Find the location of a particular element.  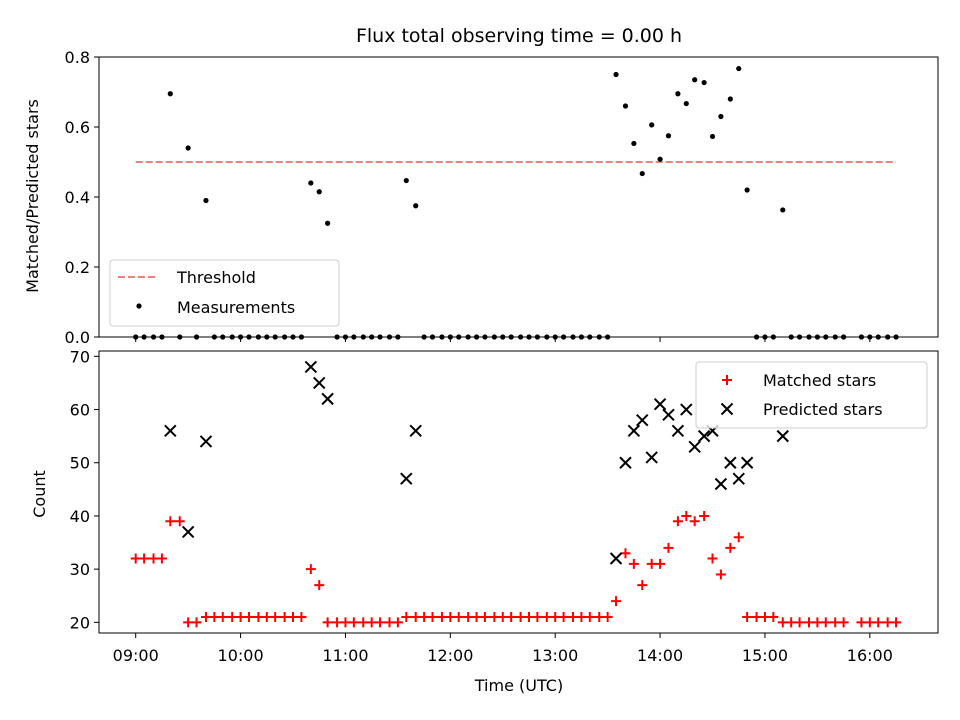

top-legend-box is located at coordinates (224, 293).